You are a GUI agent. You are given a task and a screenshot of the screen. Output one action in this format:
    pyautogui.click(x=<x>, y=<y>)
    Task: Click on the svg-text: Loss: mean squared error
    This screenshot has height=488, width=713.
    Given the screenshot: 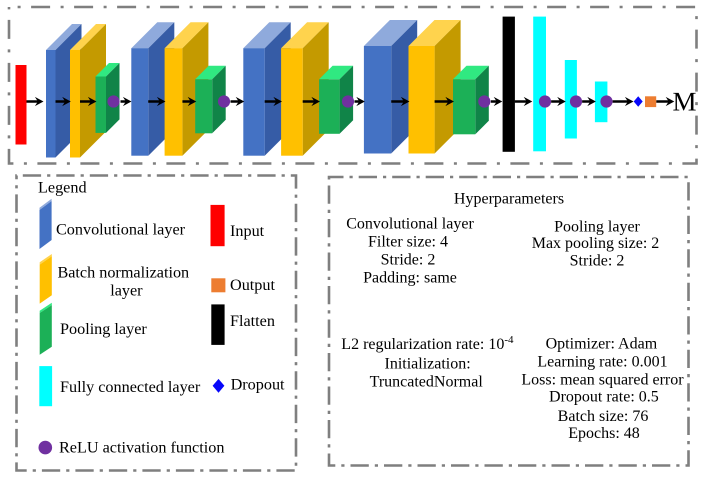 What is the action you would take?
    pyautogui.click(x=602, y=380)
    